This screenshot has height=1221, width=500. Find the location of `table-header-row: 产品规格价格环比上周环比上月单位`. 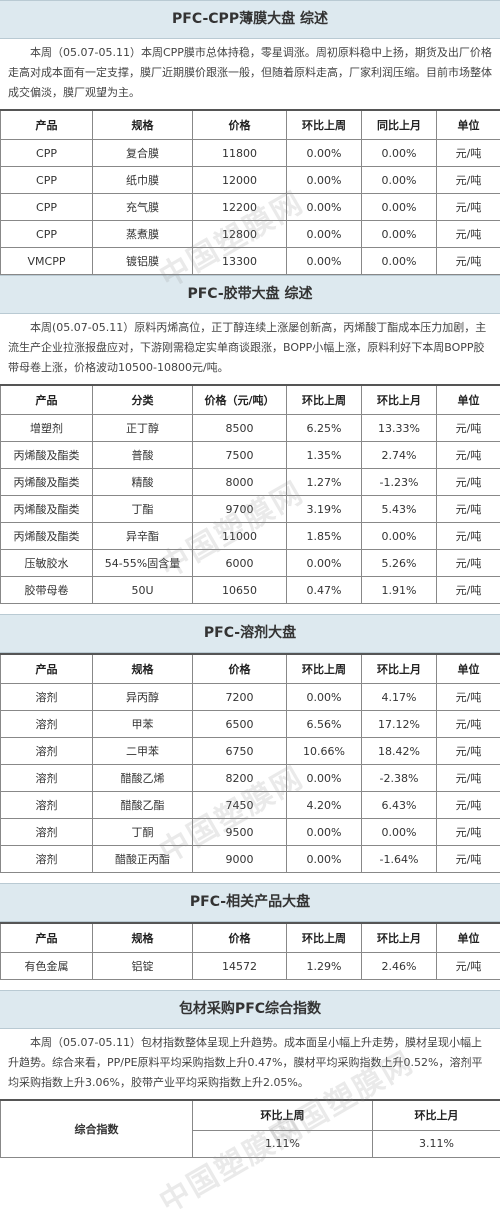

table-header-row: 产品规格价格环比上周环比上月单位 is located at coordinates (250, 938).